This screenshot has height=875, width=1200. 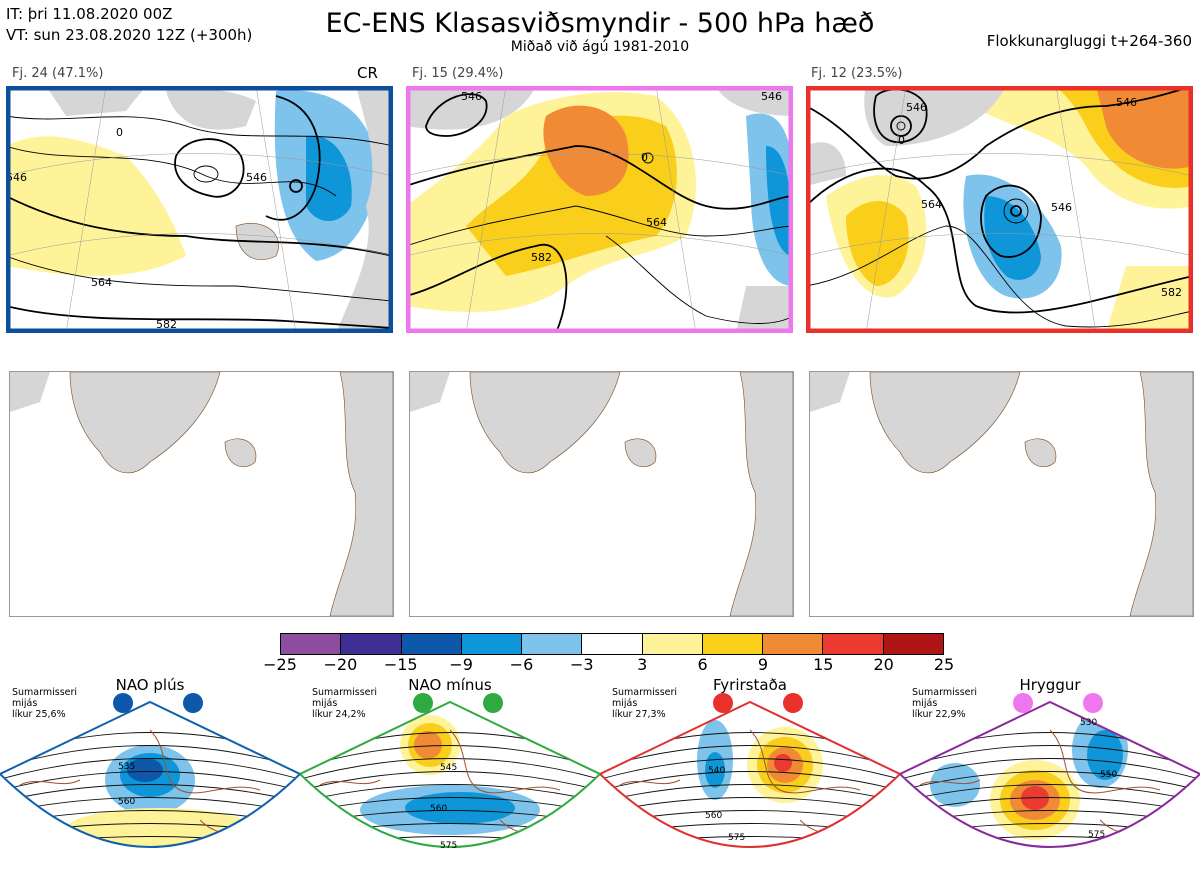 I want to click on regime-title: NAO plús, so click(x=150, y=685).